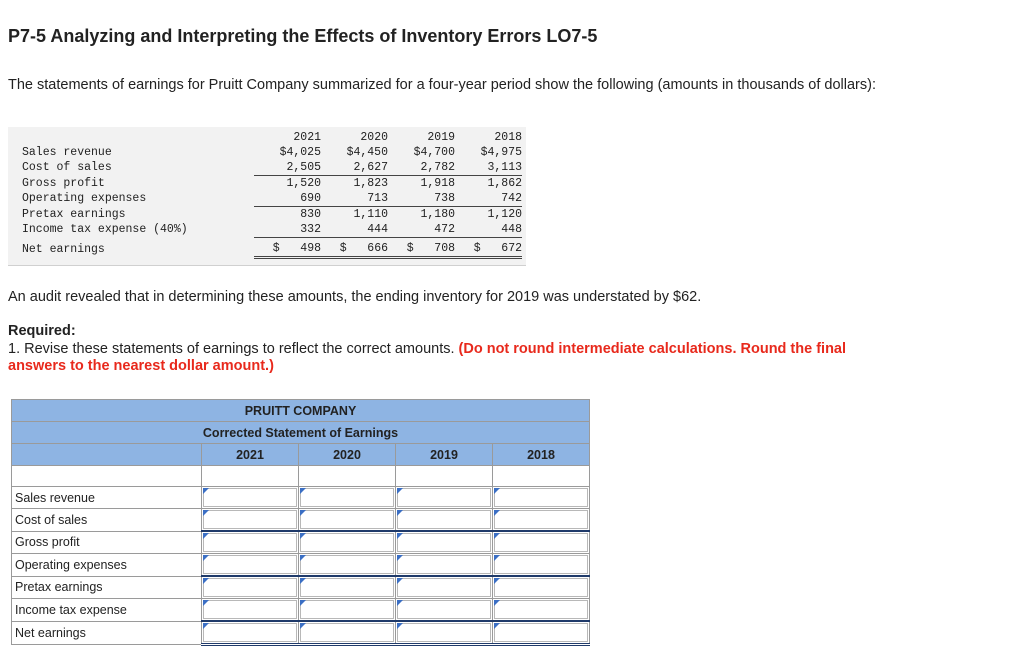  Describe the element at coordinates (488, 248) in the screenshot. I see `given-value: $ 672` at that location.